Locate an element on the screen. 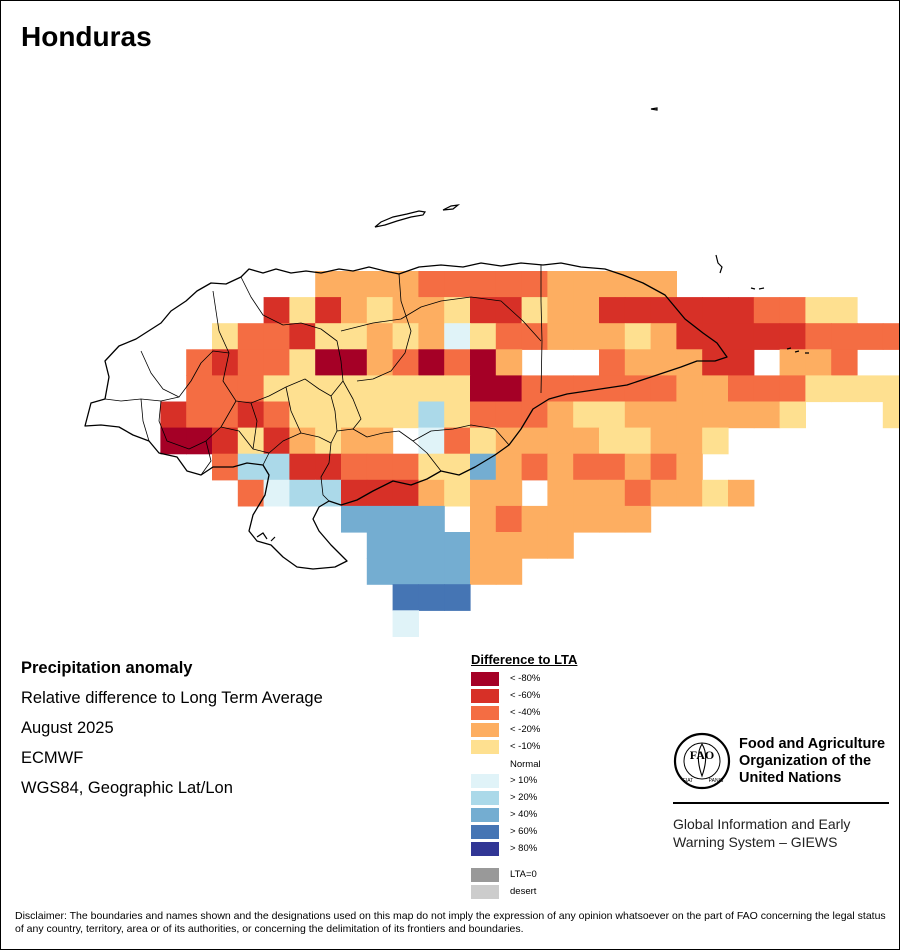 This screenshot has height=950, width=900. legend-label: < -60% is located at coordinates (525, 695).